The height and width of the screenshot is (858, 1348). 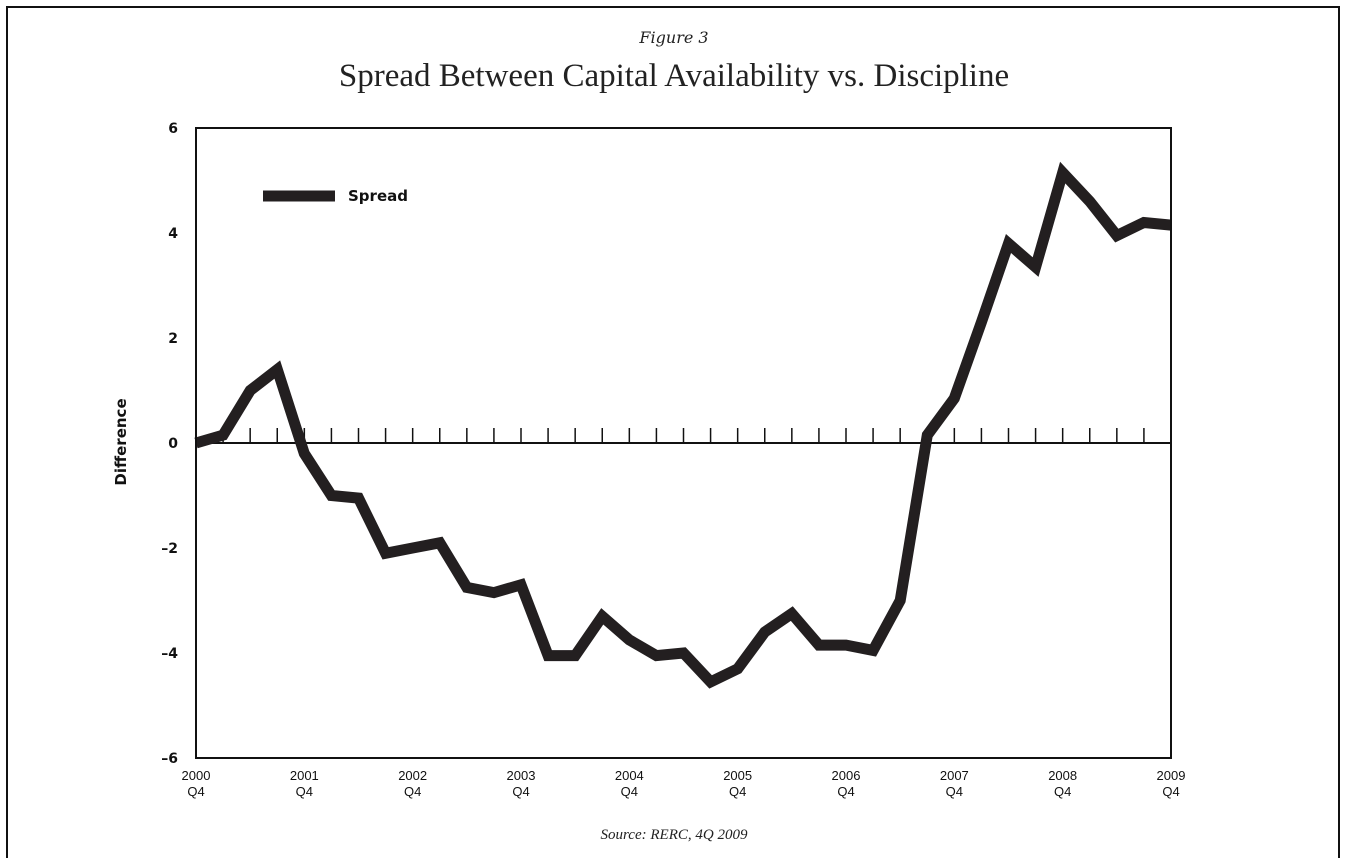 I want to click on x-tick-year: 2004, so click(x=629, y=775).